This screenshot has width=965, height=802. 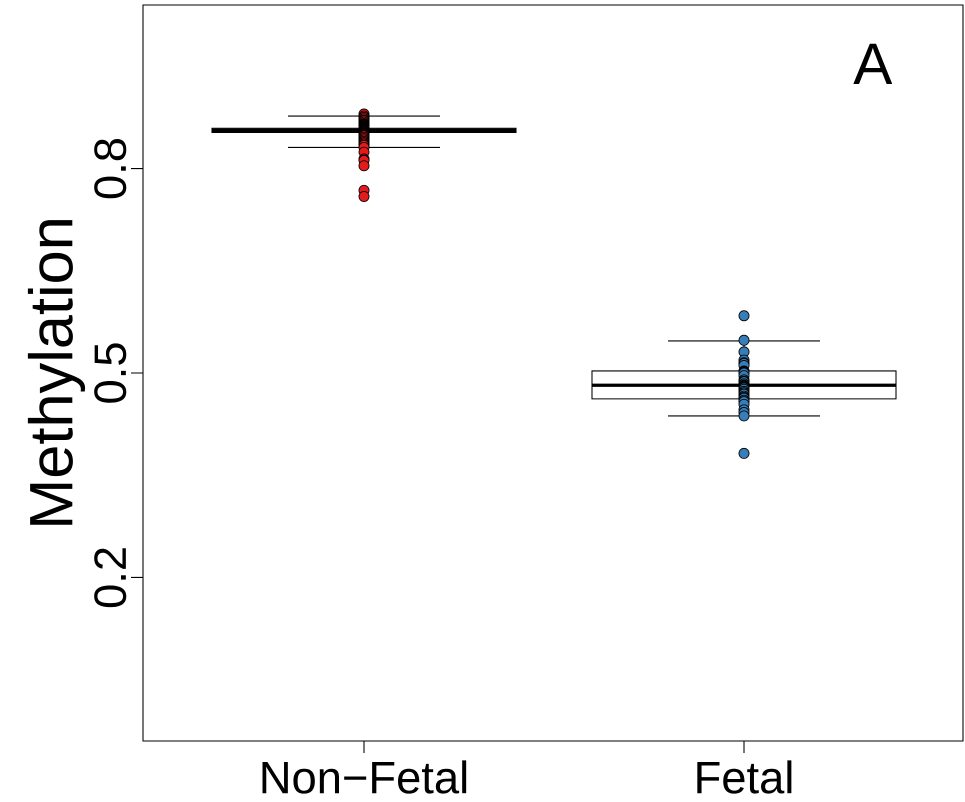 I want to click on y-tick-label: 0.8, so click(x=110, y=168).